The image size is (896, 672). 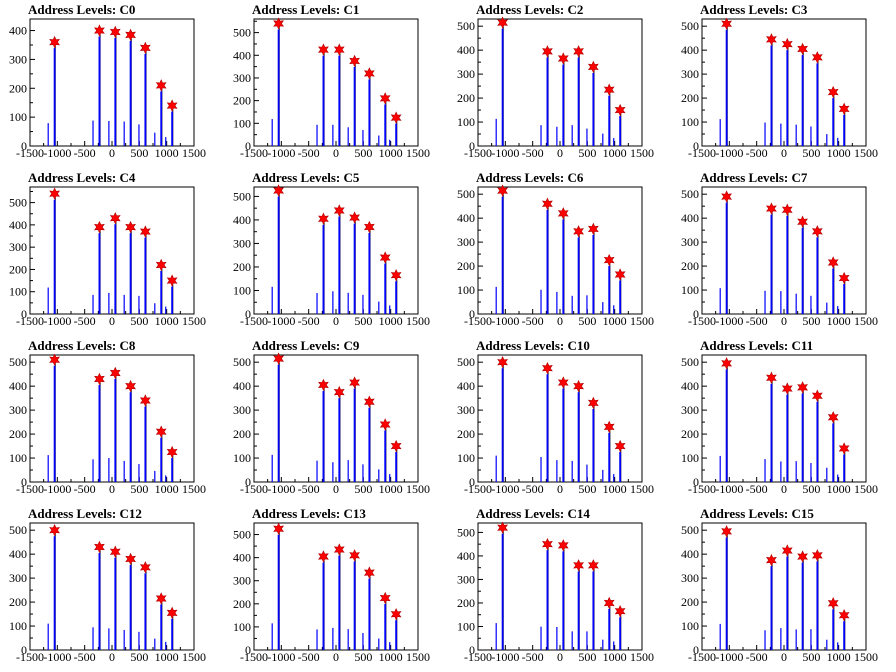 What do you see at coordinates (615, 489) in the screenshot?
I see `x-tick-label: 1000` at bounding box center [615, 489].